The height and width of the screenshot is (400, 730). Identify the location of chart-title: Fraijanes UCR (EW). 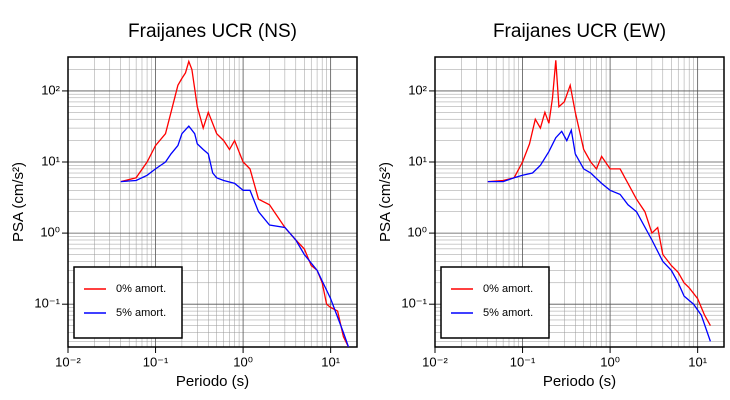
(579, 31).